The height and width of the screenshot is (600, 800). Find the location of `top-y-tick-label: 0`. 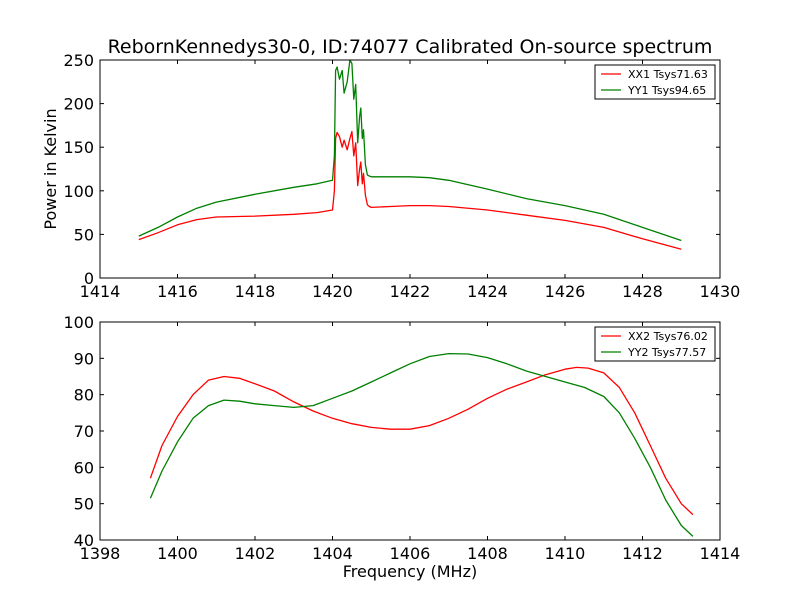

top-y-tick-label: 0 is located at coordinates (89, 278).